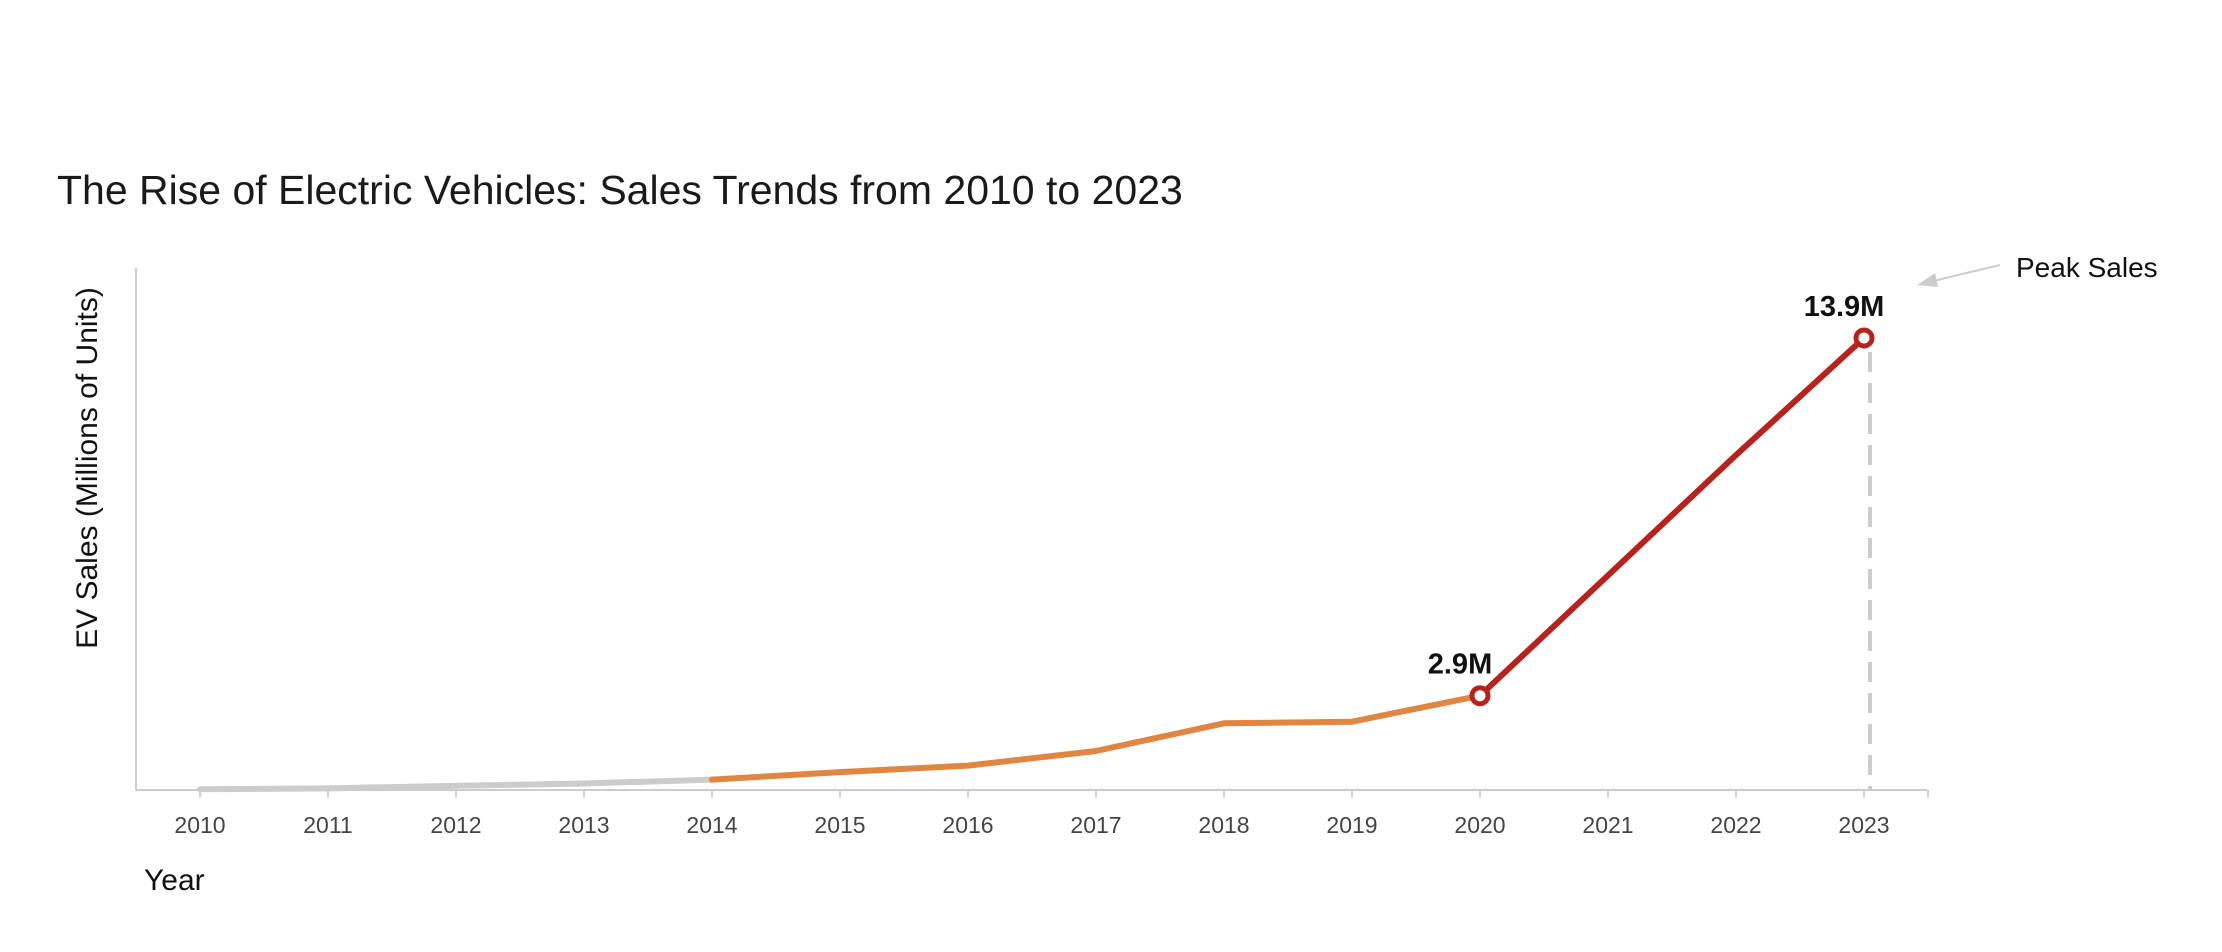 This screenshot has height=952, width=2222. Describe the element at coordinates (1095, 825) in the screenshot. I see `x-tick-label-2017: 2017` at that location.